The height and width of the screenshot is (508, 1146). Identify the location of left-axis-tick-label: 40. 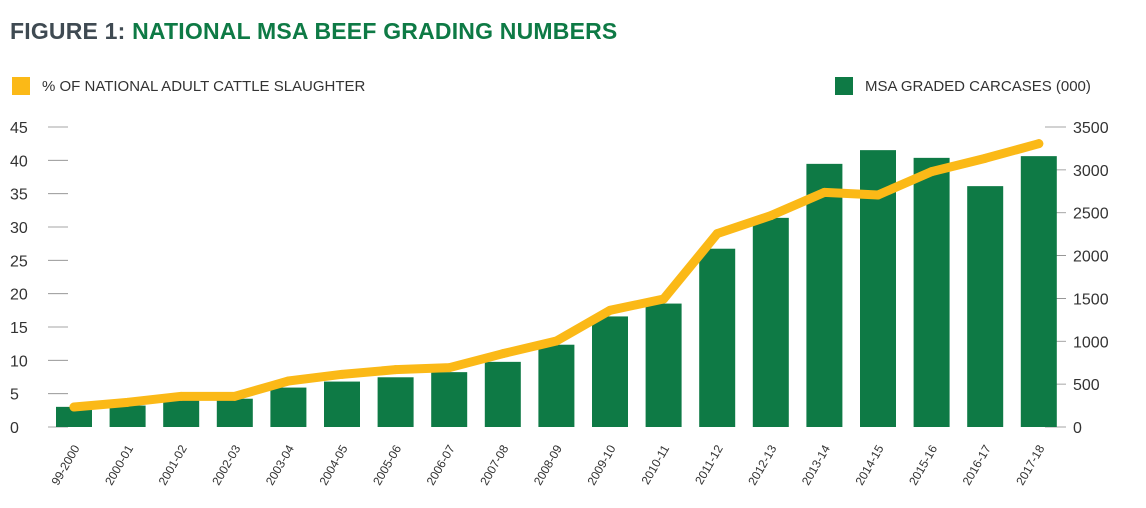
(19, 161).